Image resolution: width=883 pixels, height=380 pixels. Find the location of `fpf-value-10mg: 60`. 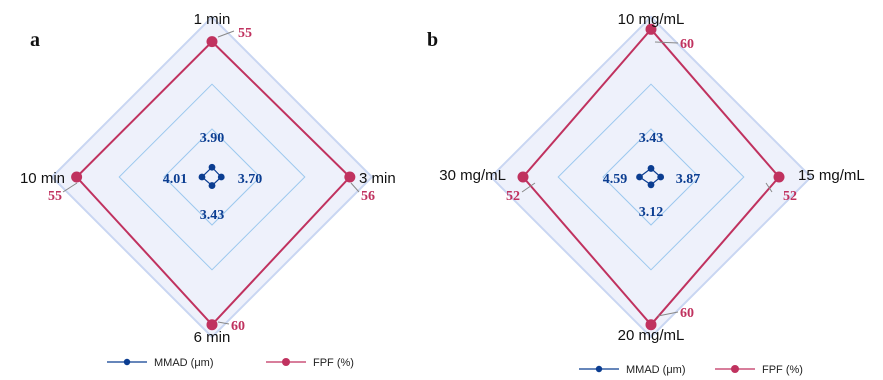

fpf-value-10mg: 60 is located at coordinates (687, 44).